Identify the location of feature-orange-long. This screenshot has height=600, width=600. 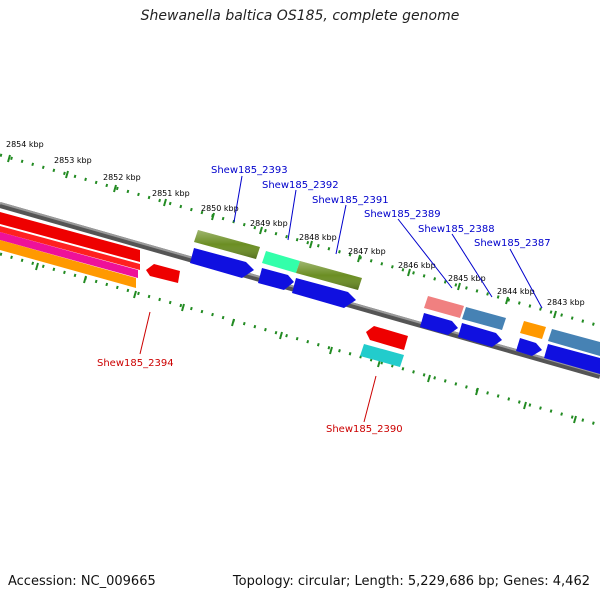
(68, 264).